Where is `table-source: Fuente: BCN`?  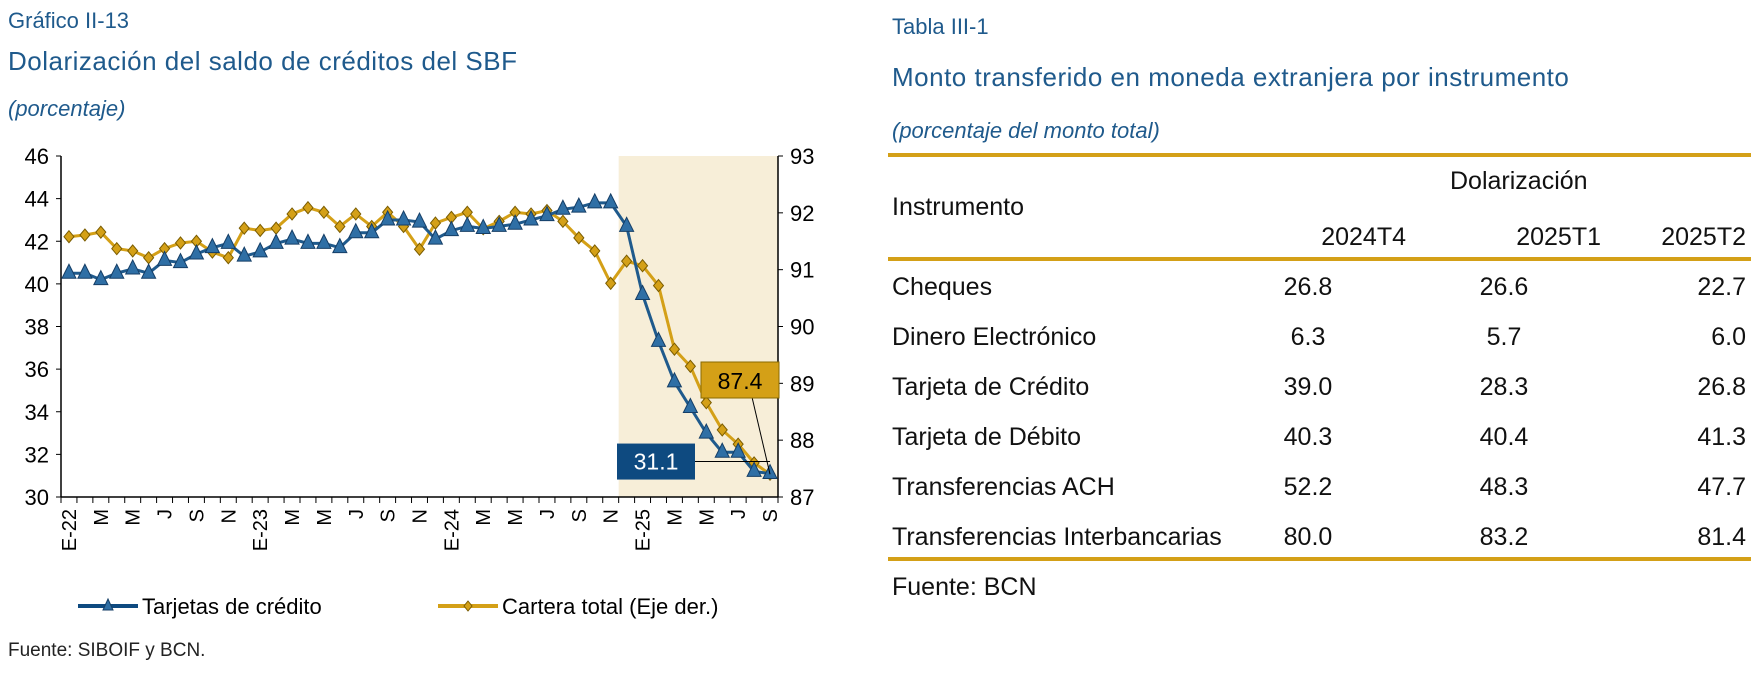
table-source: Fuente: BCN is located at coordinates (964, 587).